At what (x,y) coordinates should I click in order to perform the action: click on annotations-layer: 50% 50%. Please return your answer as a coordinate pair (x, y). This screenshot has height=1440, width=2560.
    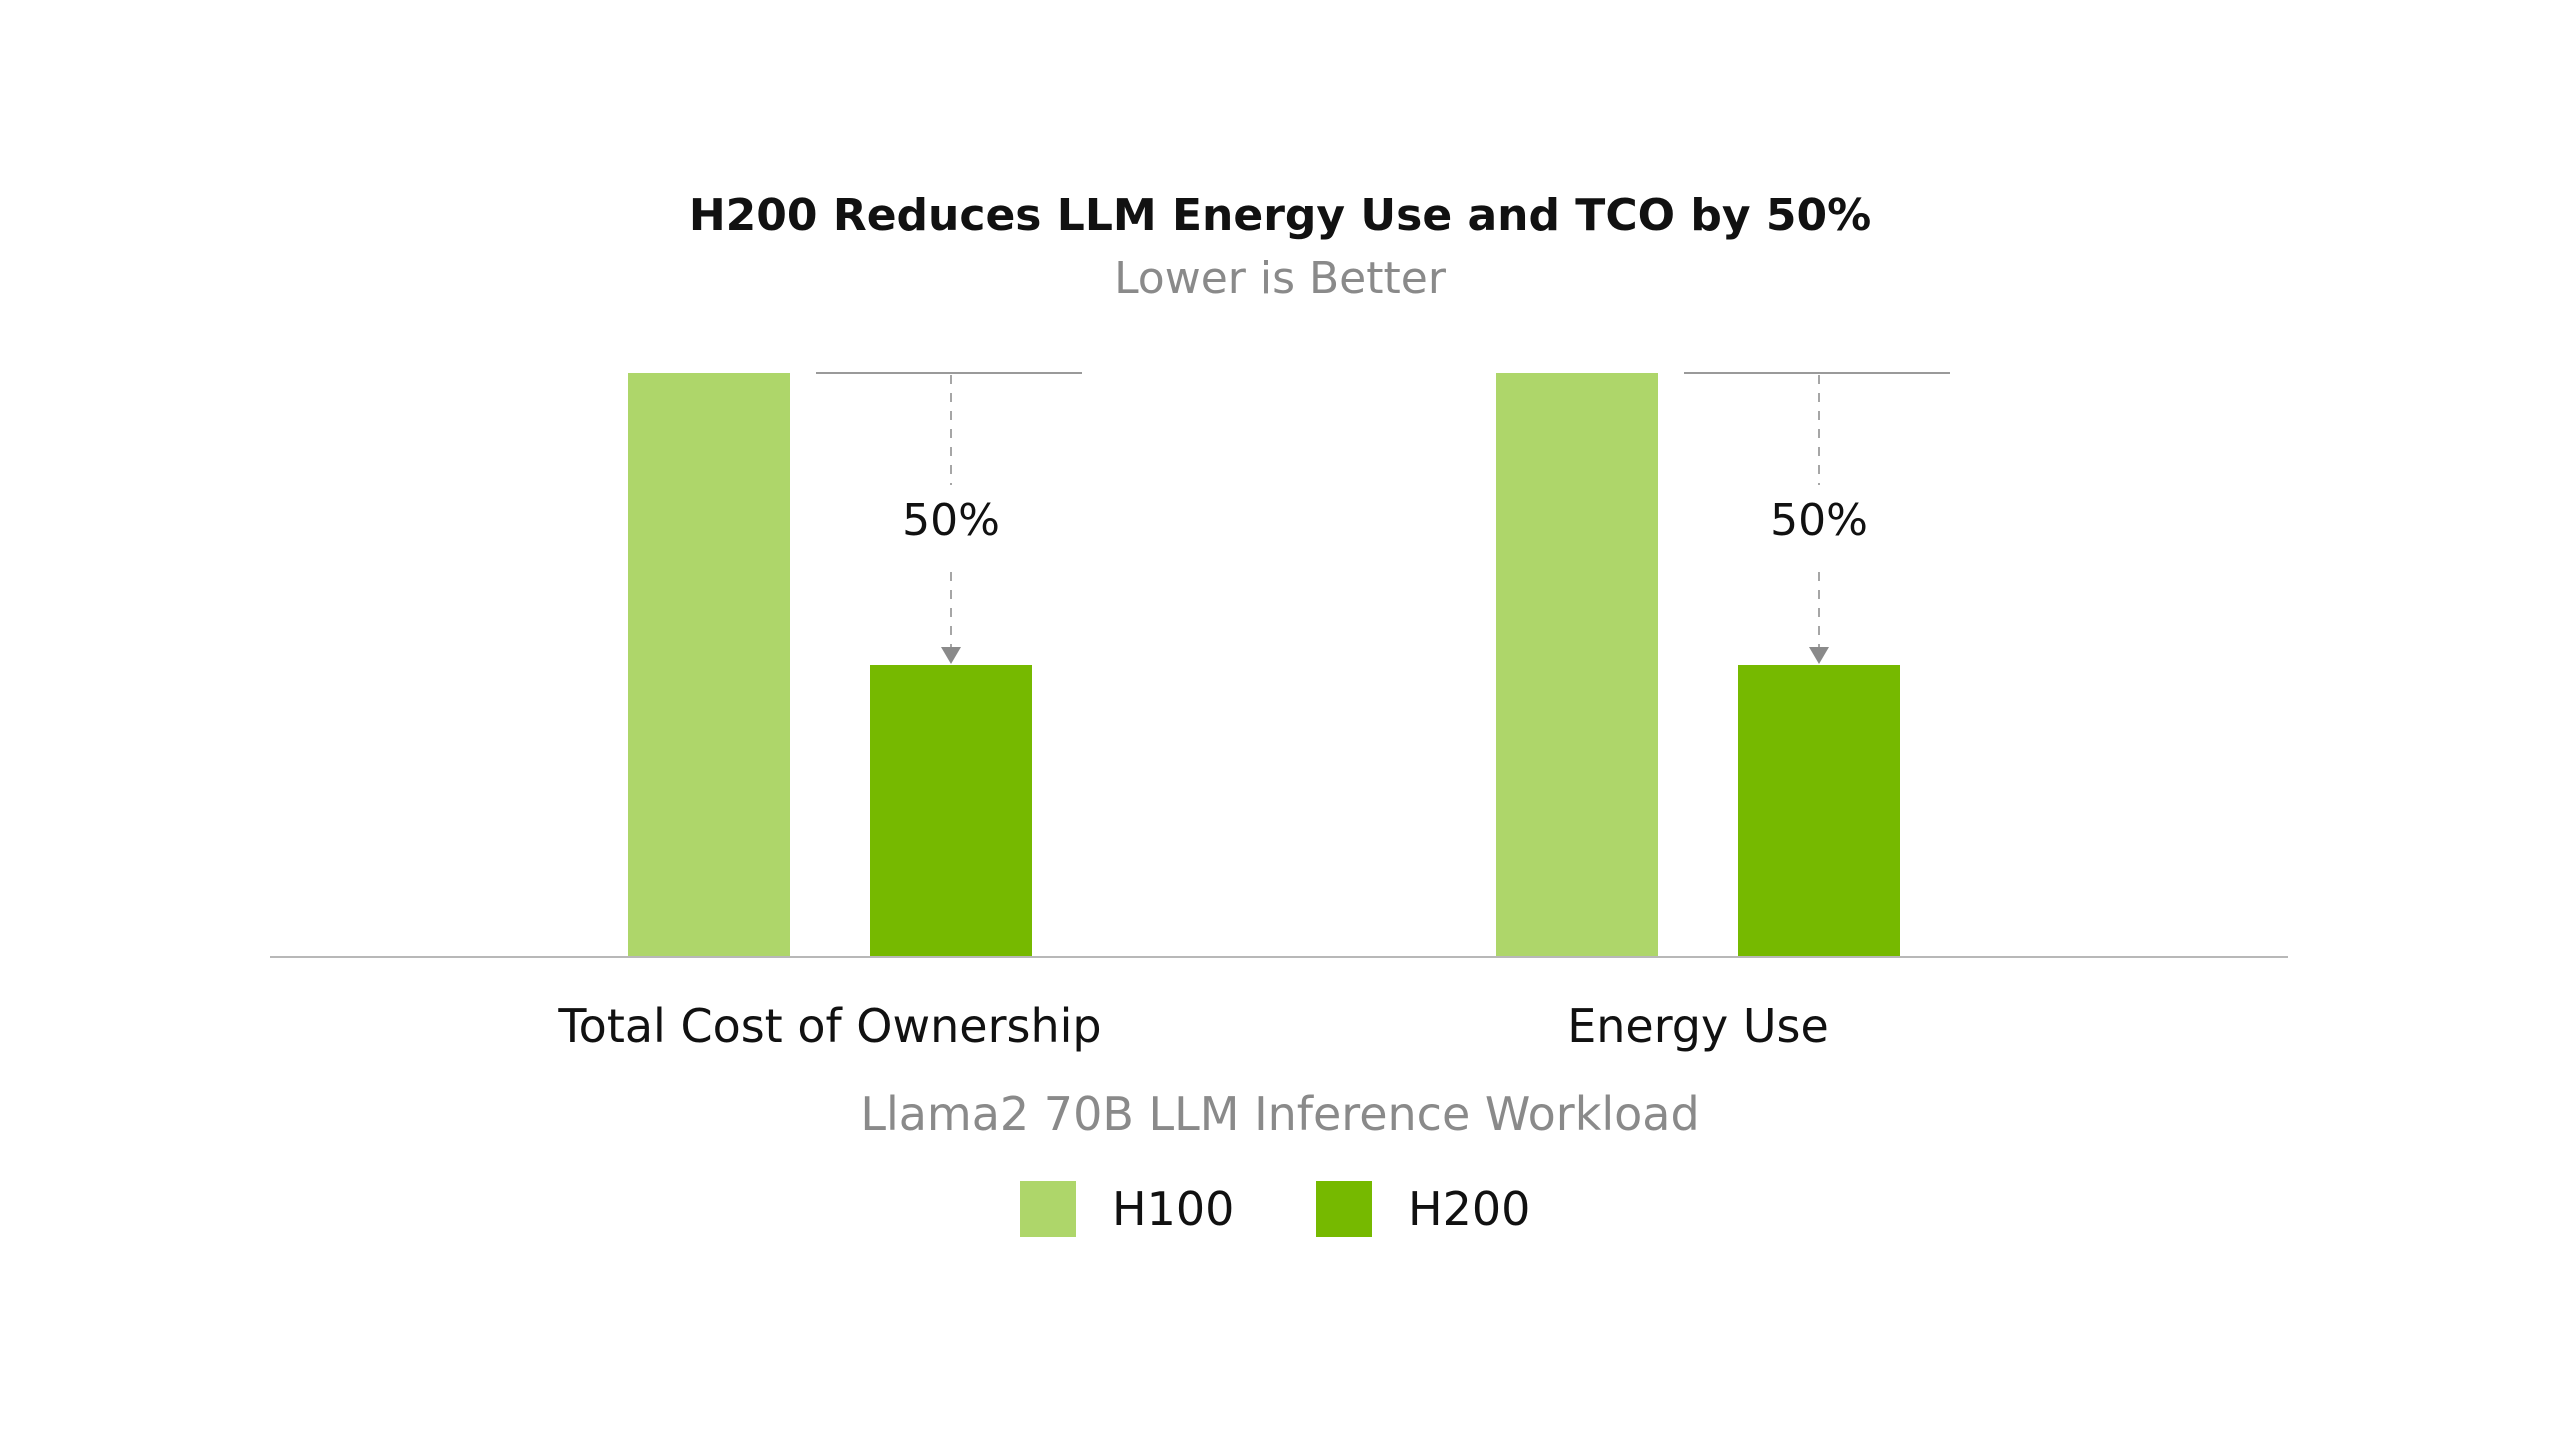
    Looking at the image, I should click on (1383, 518).